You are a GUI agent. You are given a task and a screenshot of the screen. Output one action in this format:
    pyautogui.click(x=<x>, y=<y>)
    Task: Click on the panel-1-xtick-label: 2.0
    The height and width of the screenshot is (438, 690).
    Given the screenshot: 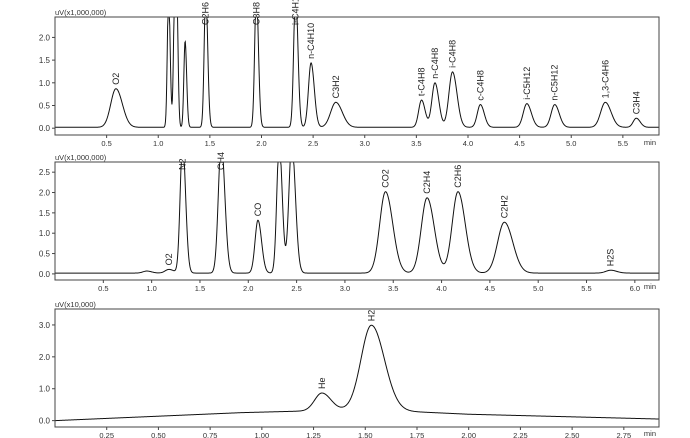 What is the action you would take?
    pyautogui.click(x=261, y=143)
    